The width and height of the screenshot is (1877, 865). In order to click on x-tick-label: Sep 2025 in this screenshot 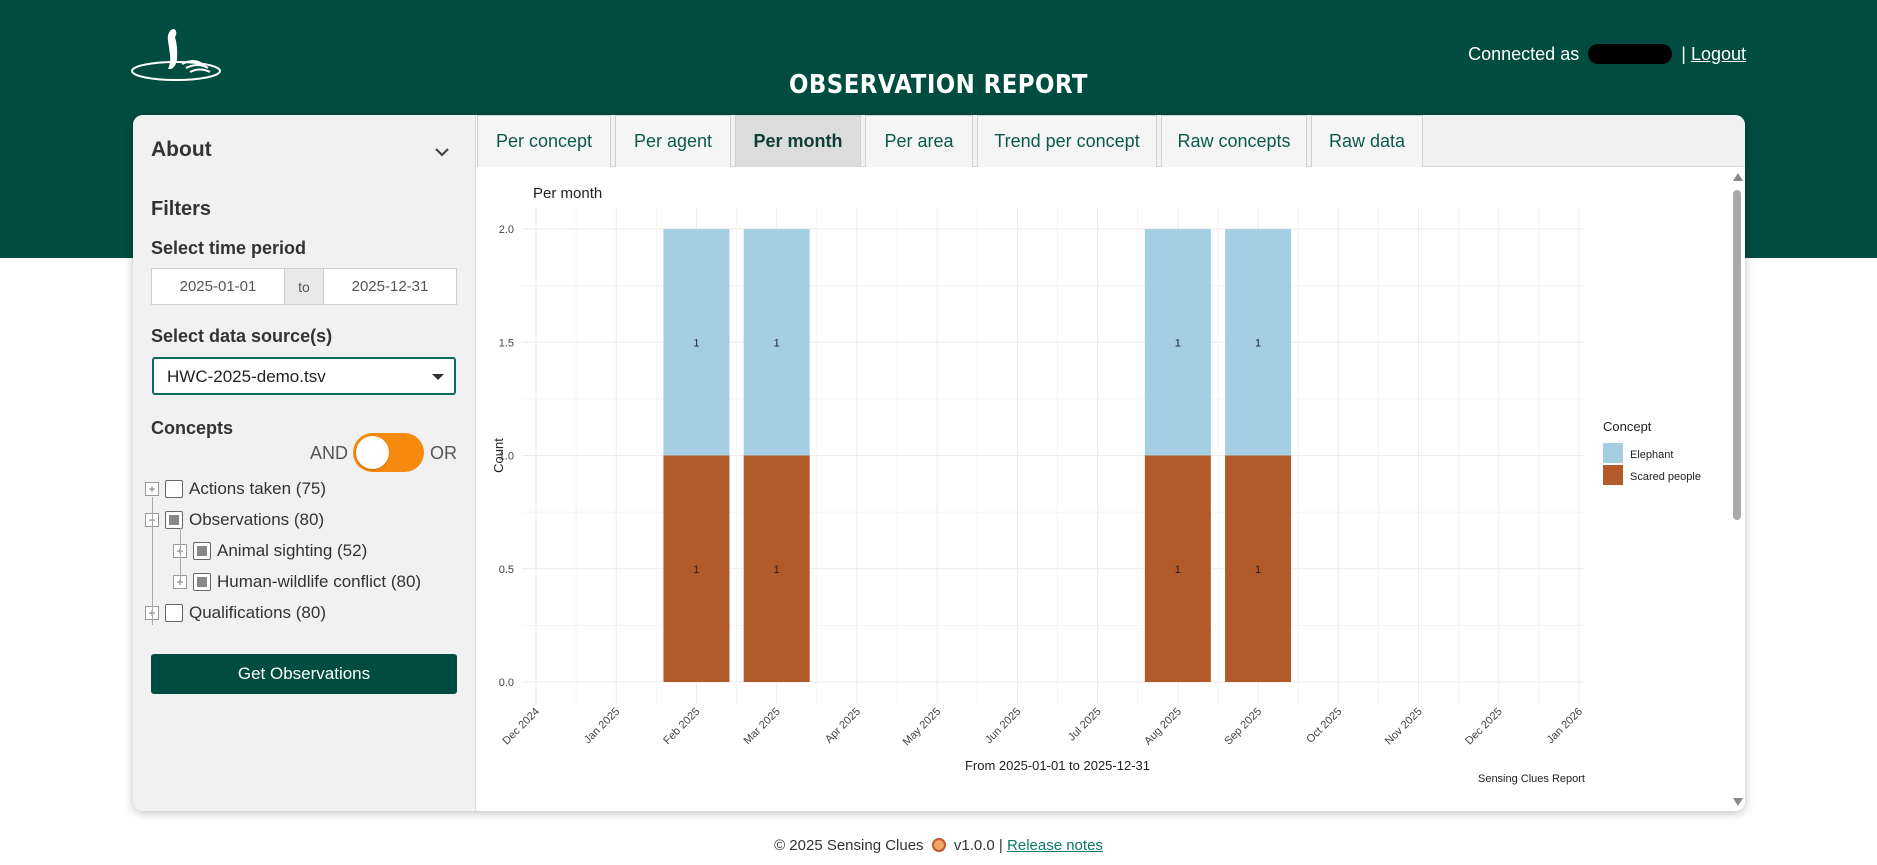, I will do `click(1243, 727)`.